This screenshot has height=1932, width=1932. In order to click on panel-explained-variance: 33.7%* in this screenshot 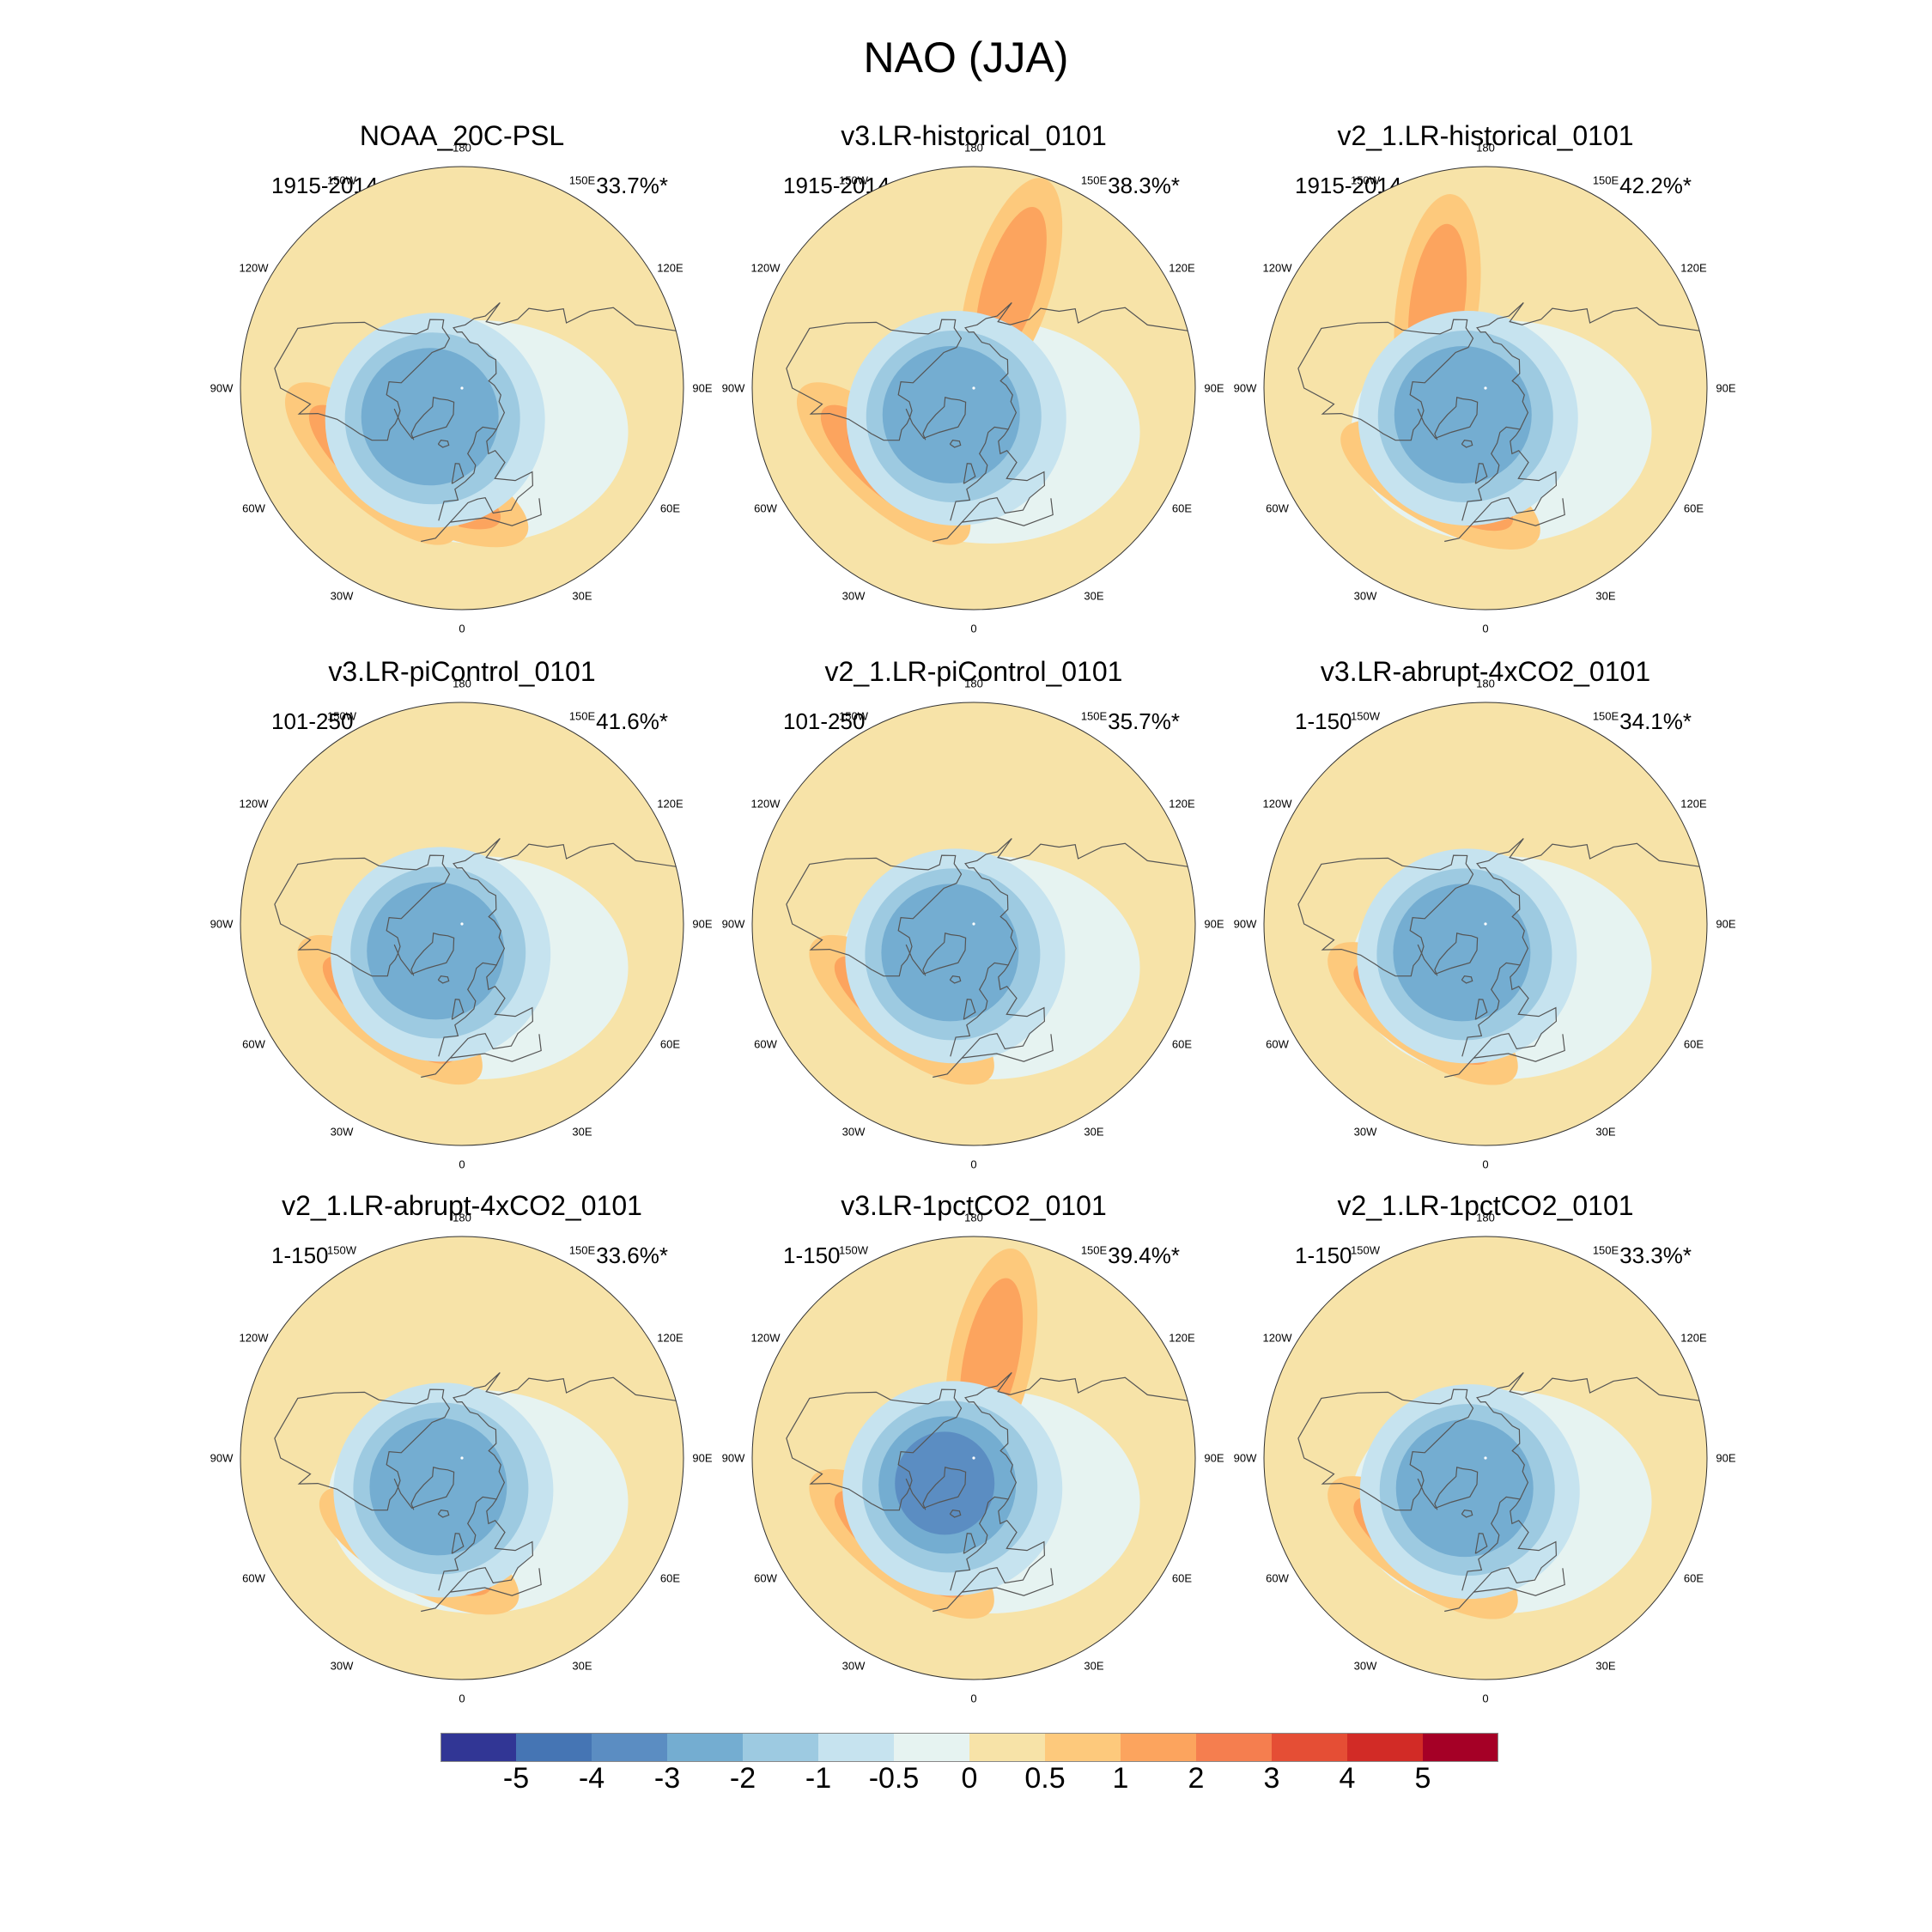, I will do `click(632, 186)`.